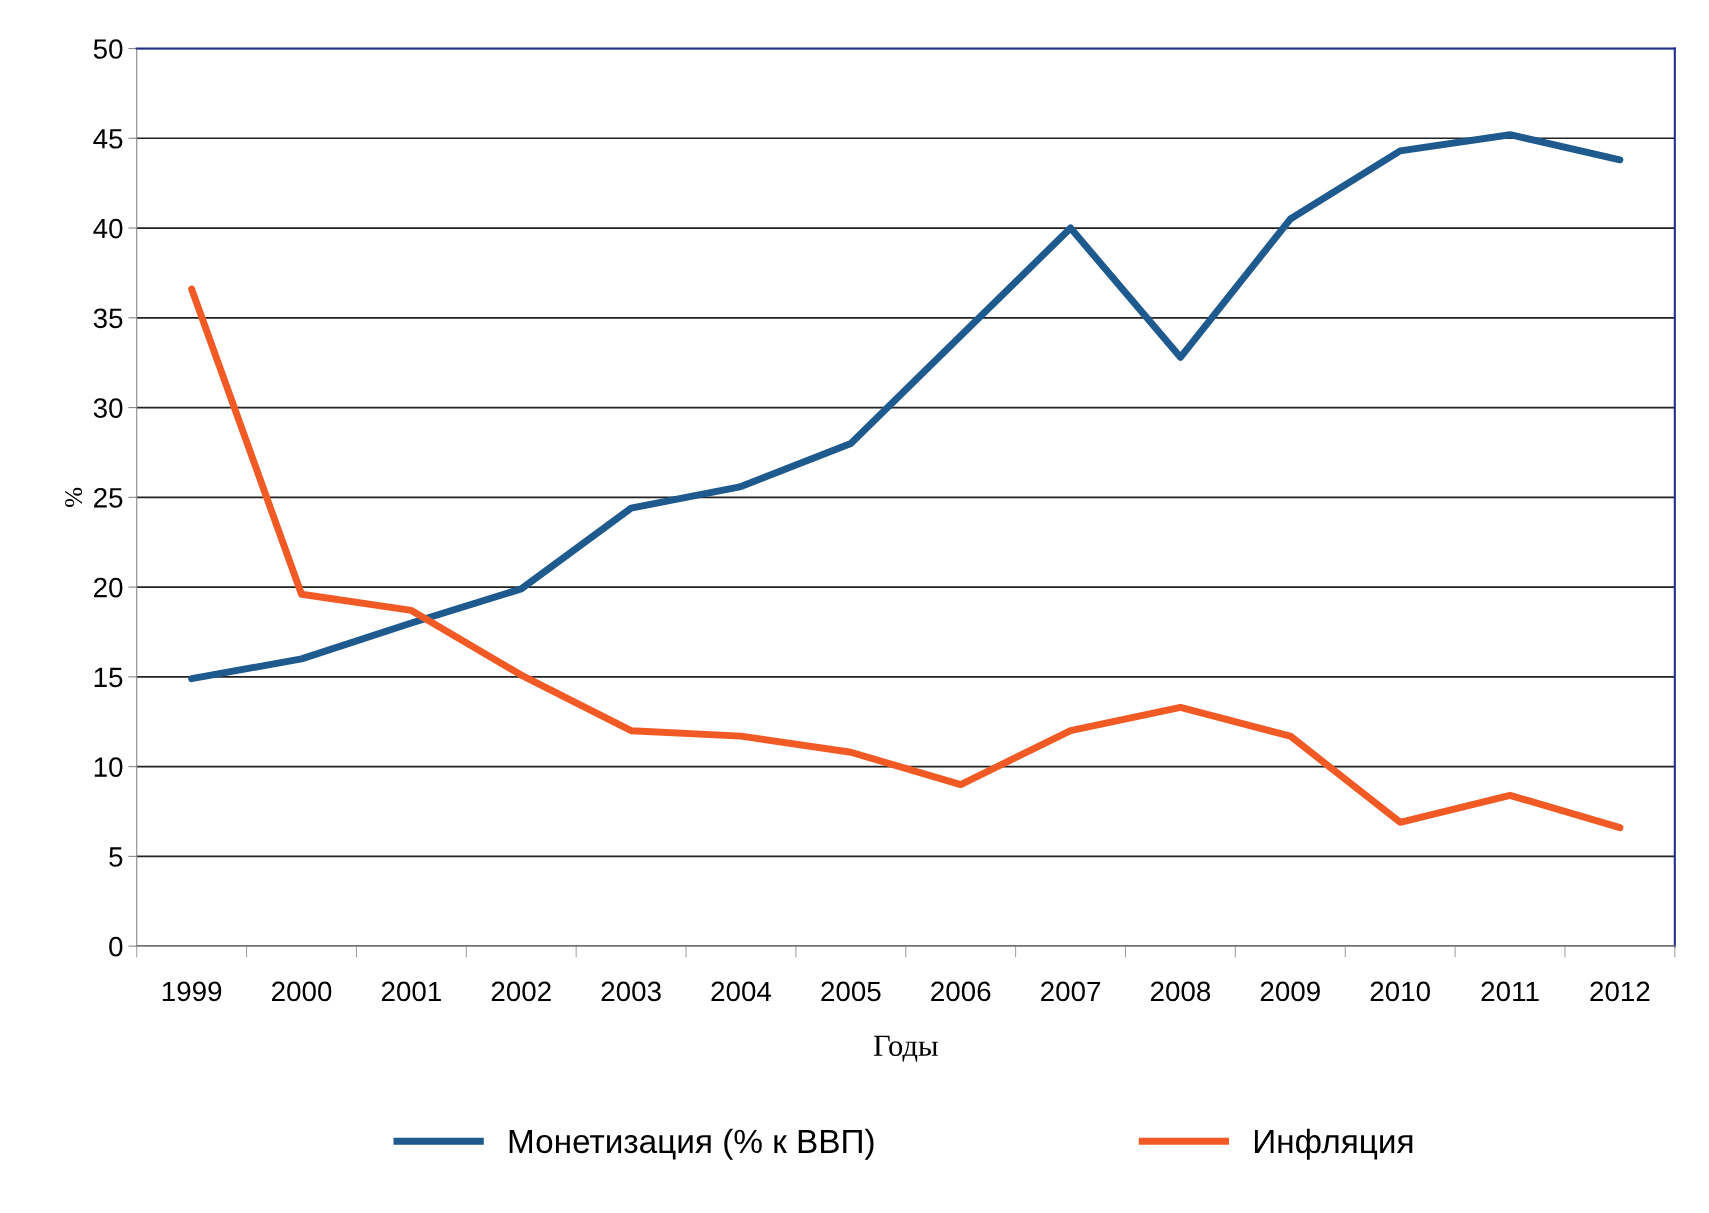 Image resolution: width=1709 pixels, height=1213 pixels. Describe the element at coordinates (851, 991) in the screenshot. I see `x-tick-label: 2005` at that location.